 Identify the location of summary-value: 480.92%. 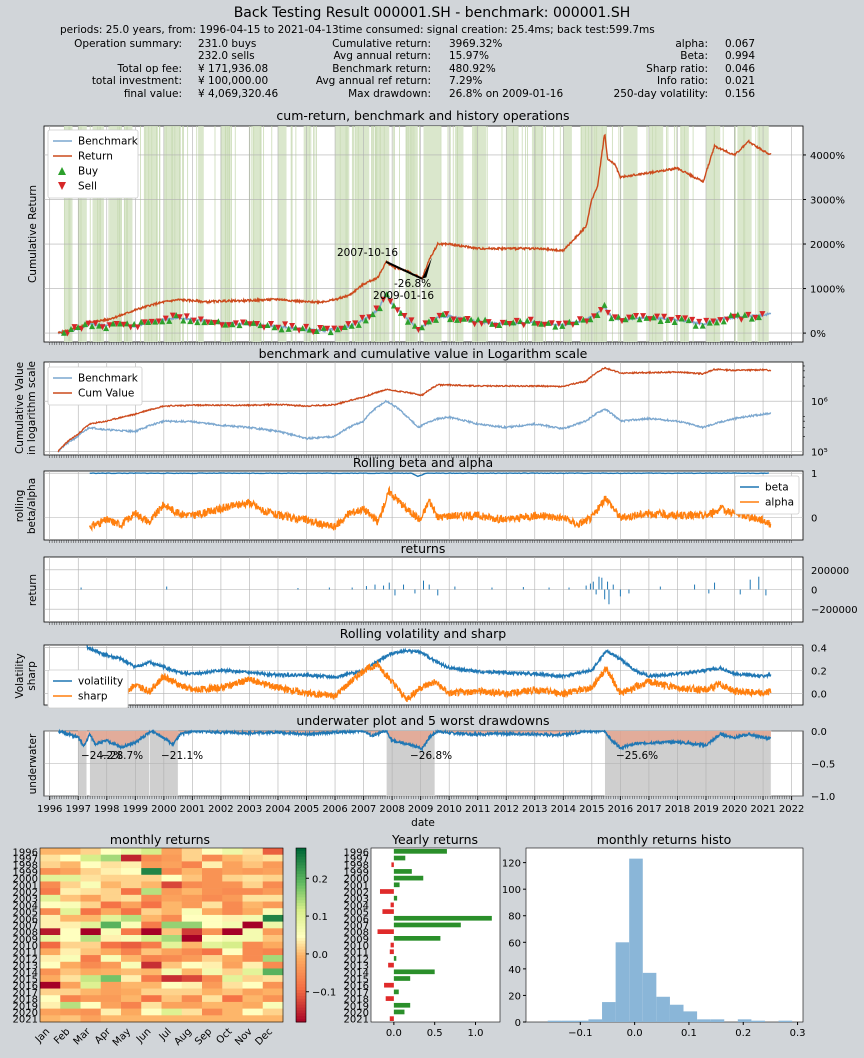
(472, 68).